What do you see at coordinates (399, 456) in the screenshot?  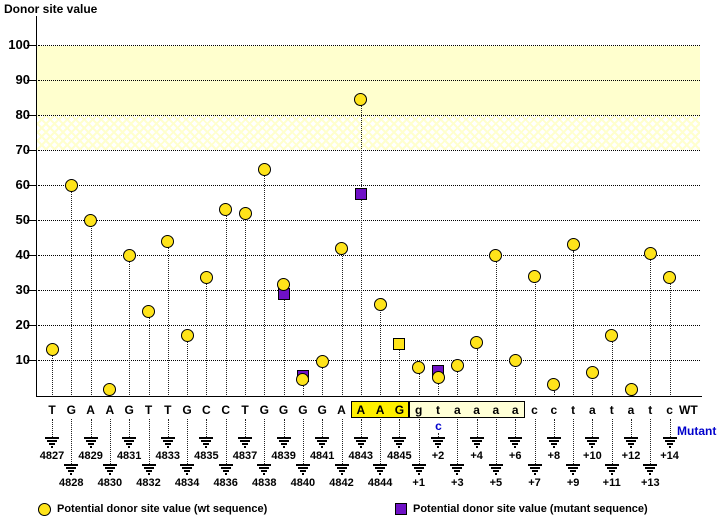 I see `position-label: 4845` at bounding box center [399, 456].